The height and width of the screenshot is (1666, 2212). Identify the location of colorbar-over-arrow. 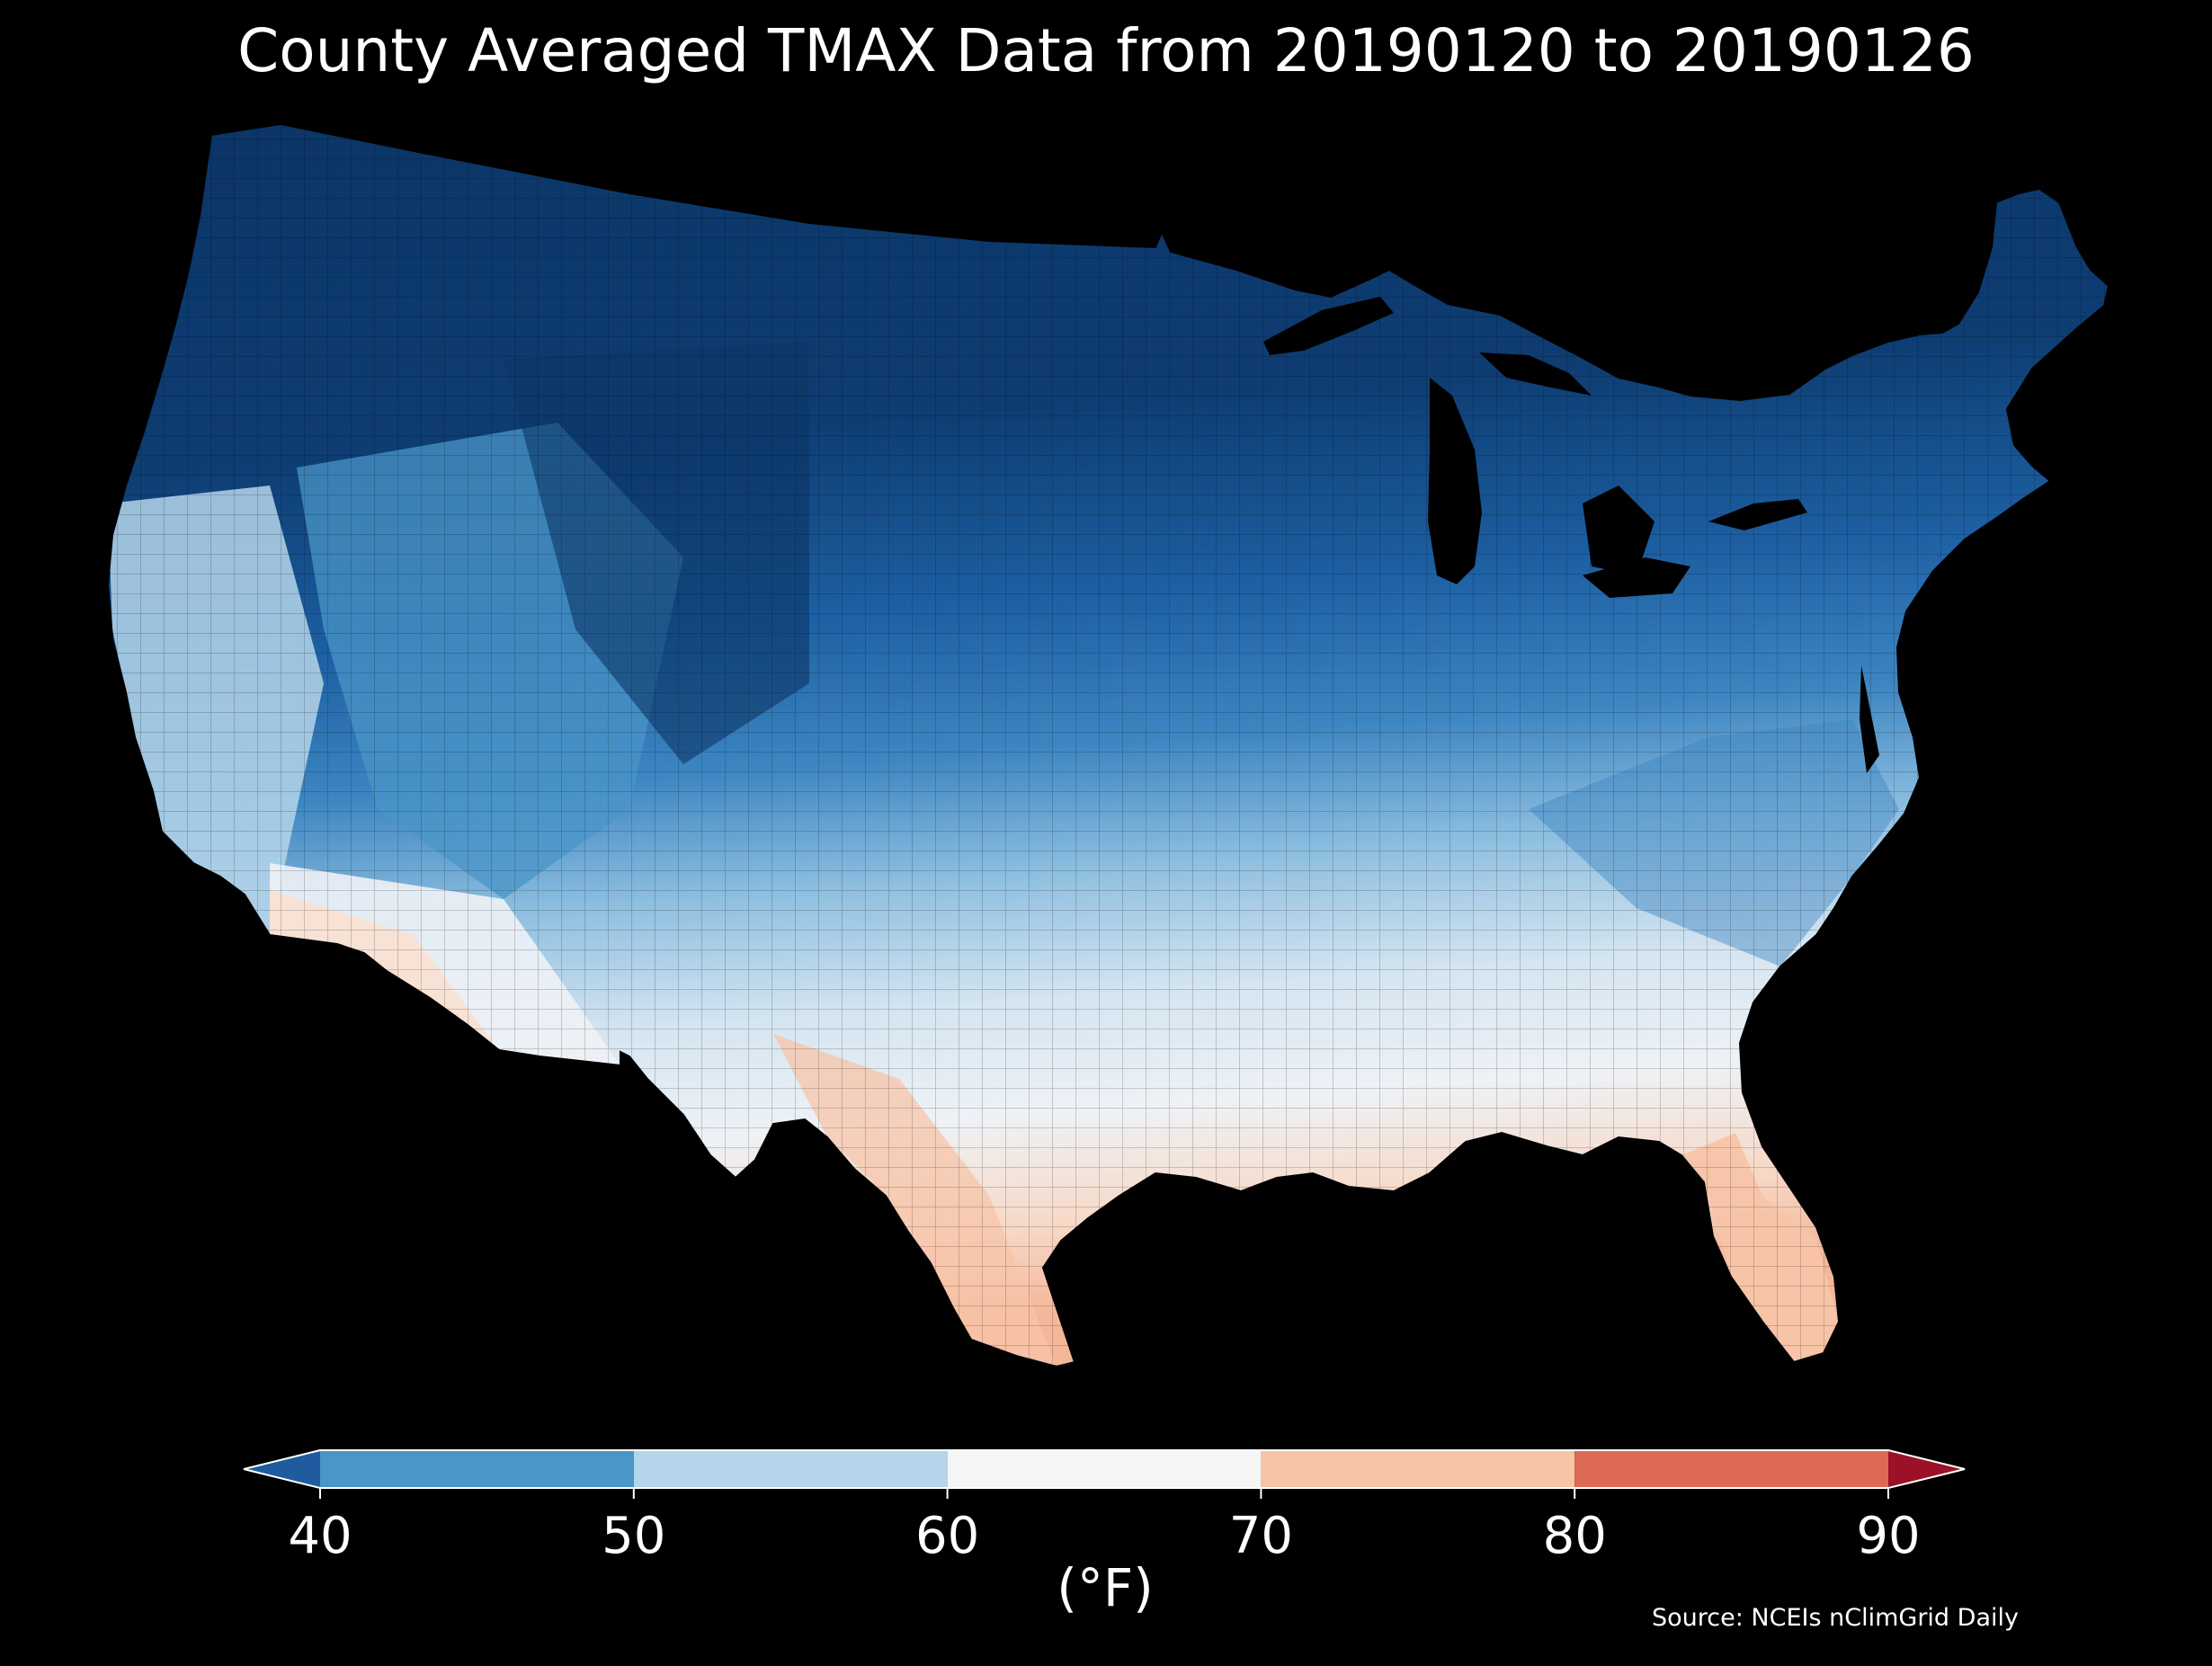
(1926, 1469).